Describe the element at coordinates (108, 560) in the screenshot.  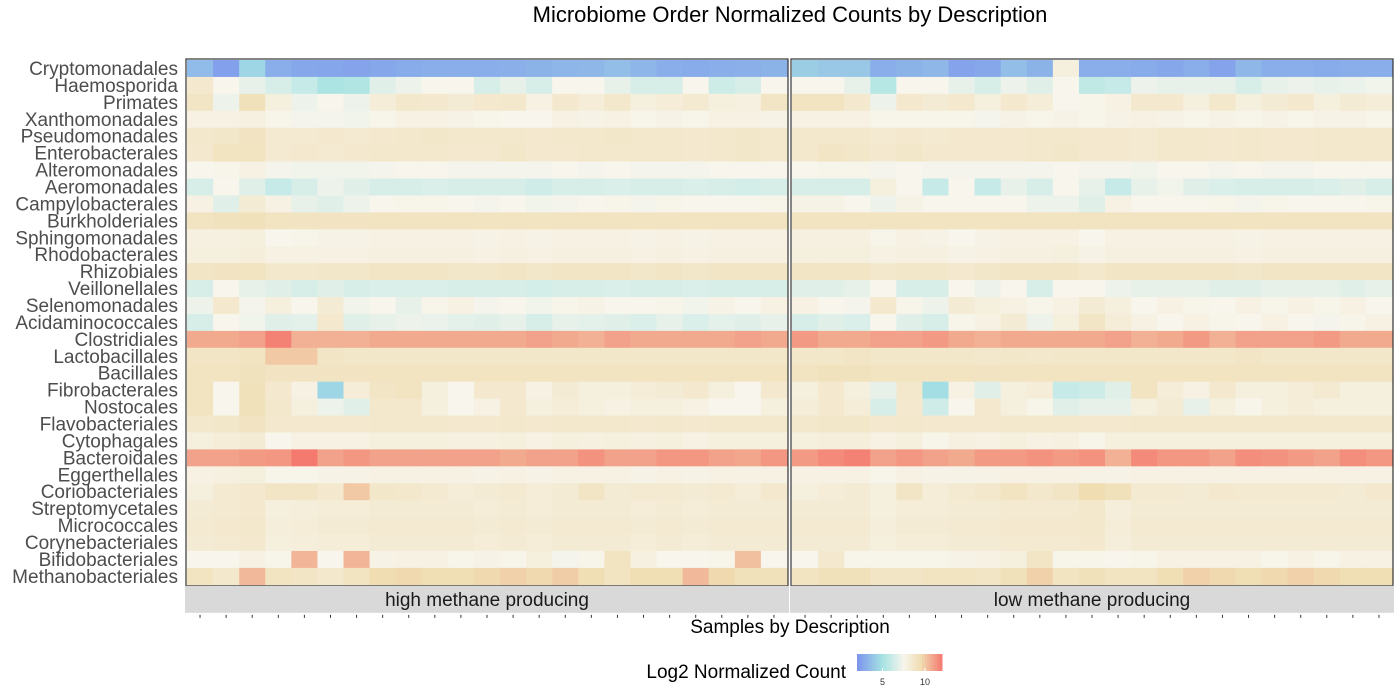
I see `row-label: Bifidobacteriales` at that location.